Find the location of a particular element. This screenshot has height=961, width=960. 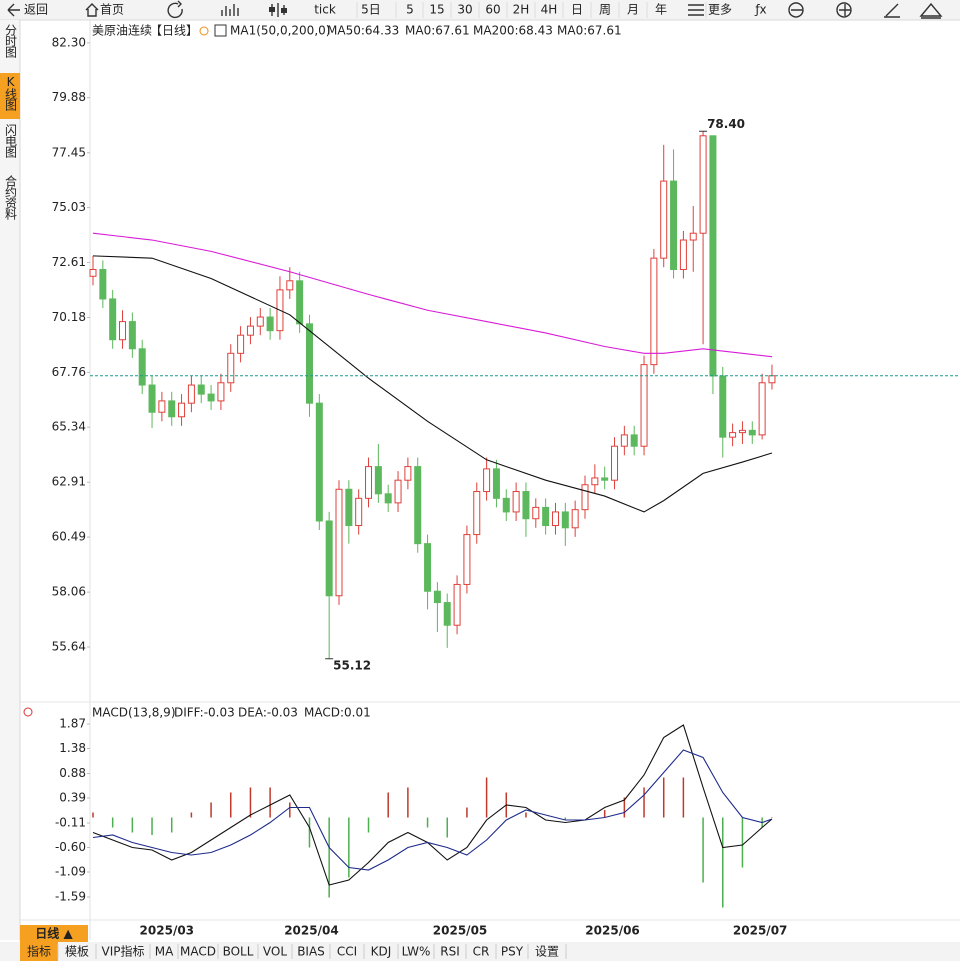

y-tick-label: 79.88 is located at coordinates (69, 97).